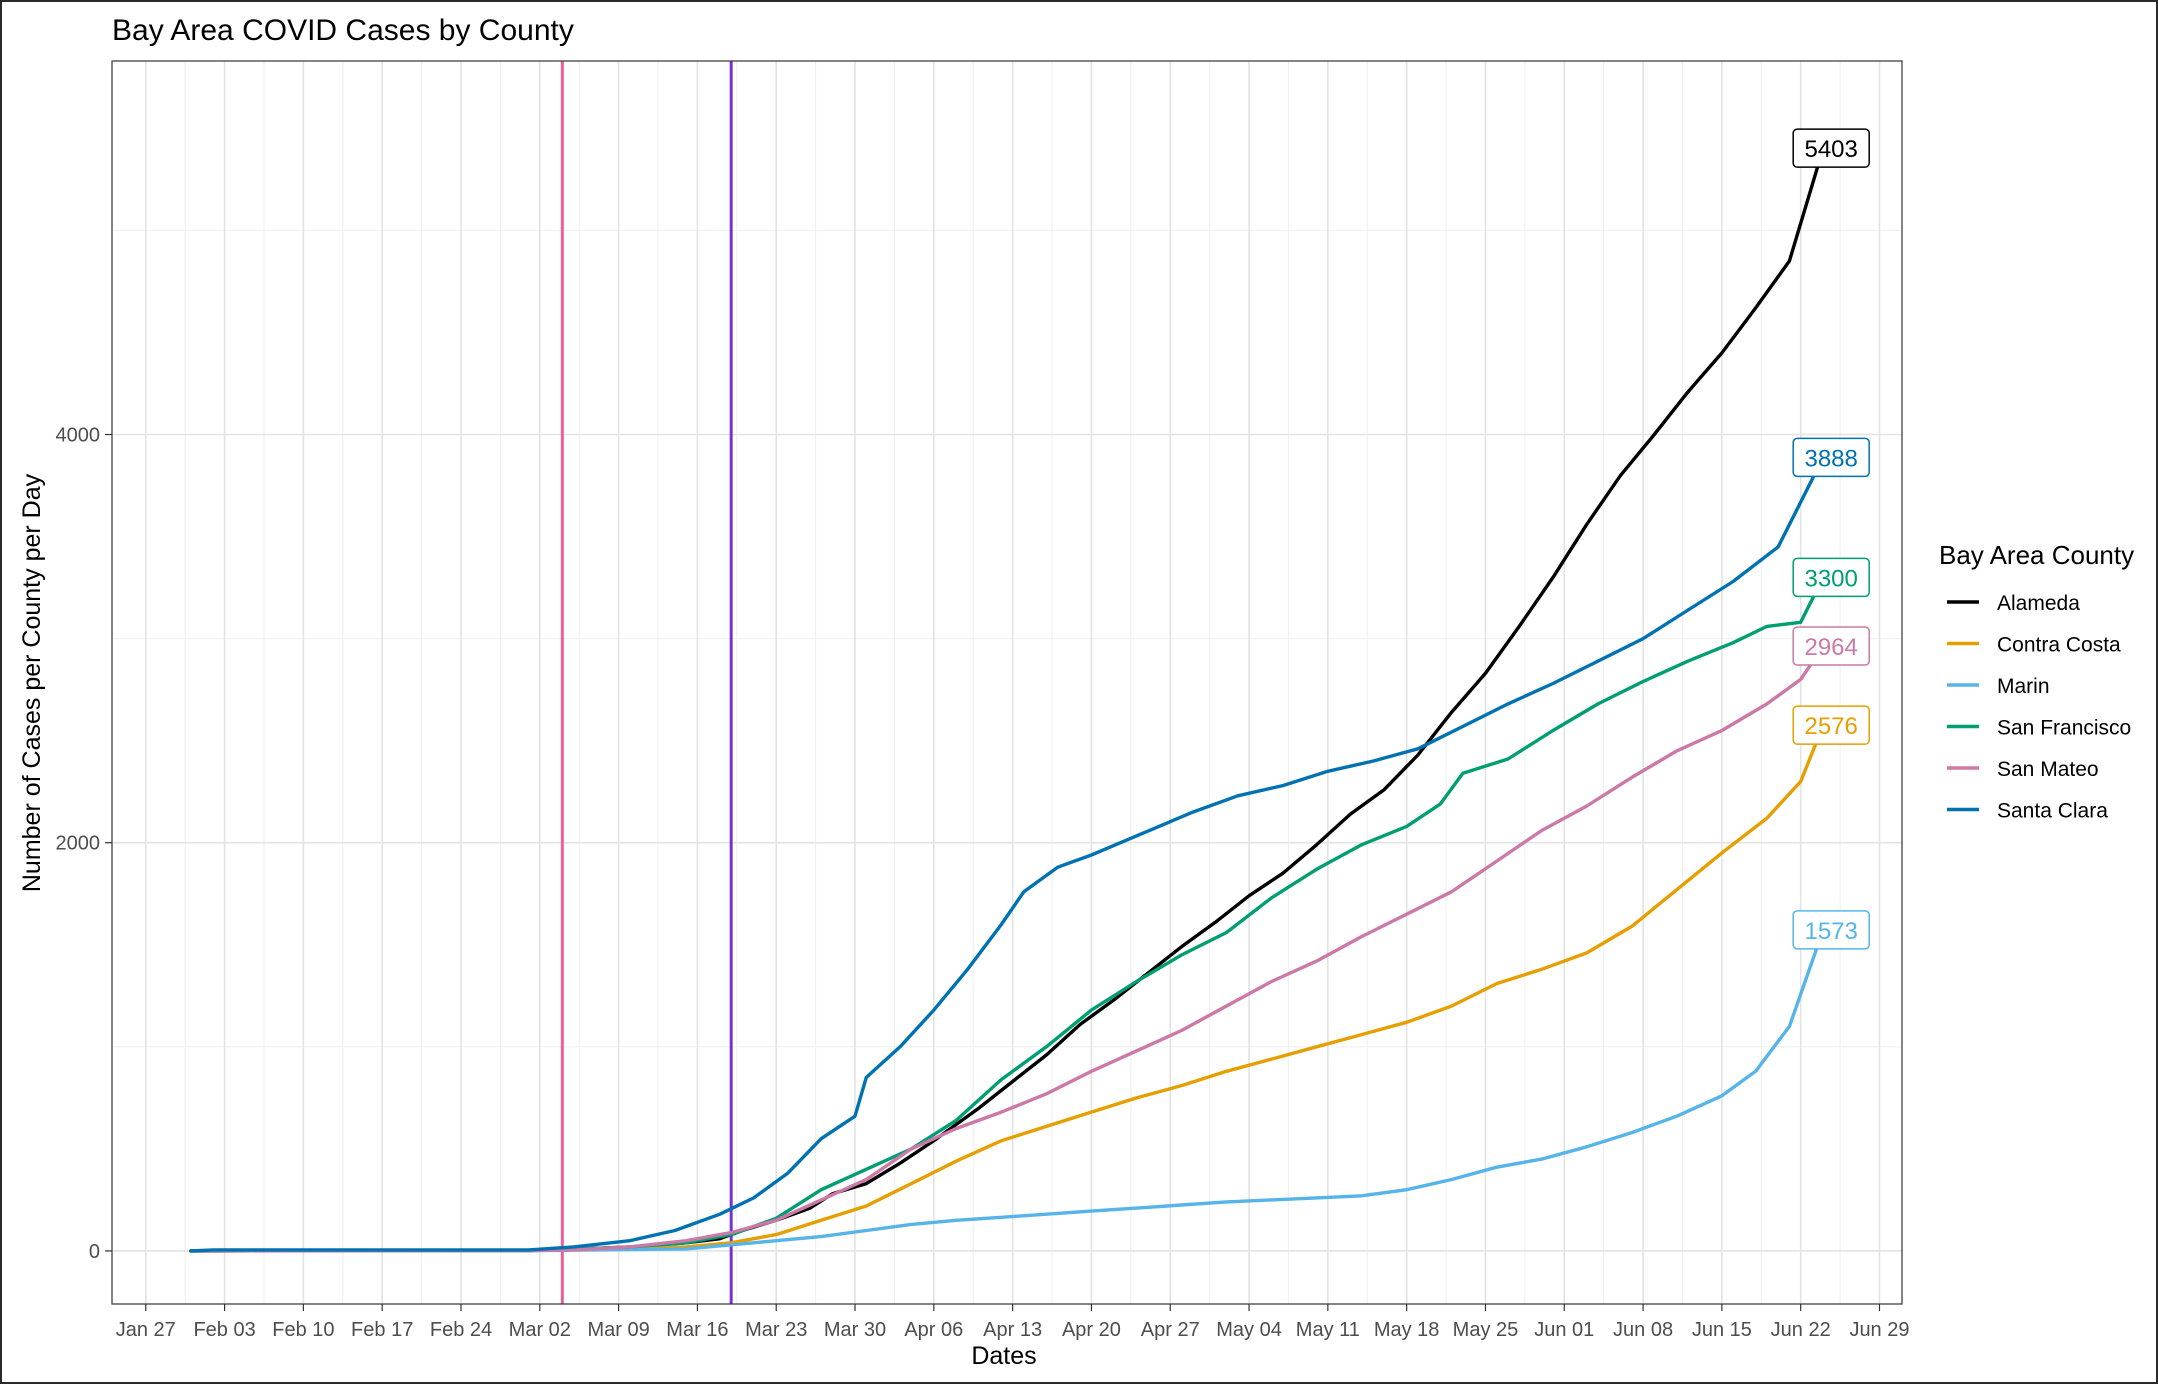 The height and width of the screenshot is (1384, 2158). I want to click on reference-lines, so click(646, 682).